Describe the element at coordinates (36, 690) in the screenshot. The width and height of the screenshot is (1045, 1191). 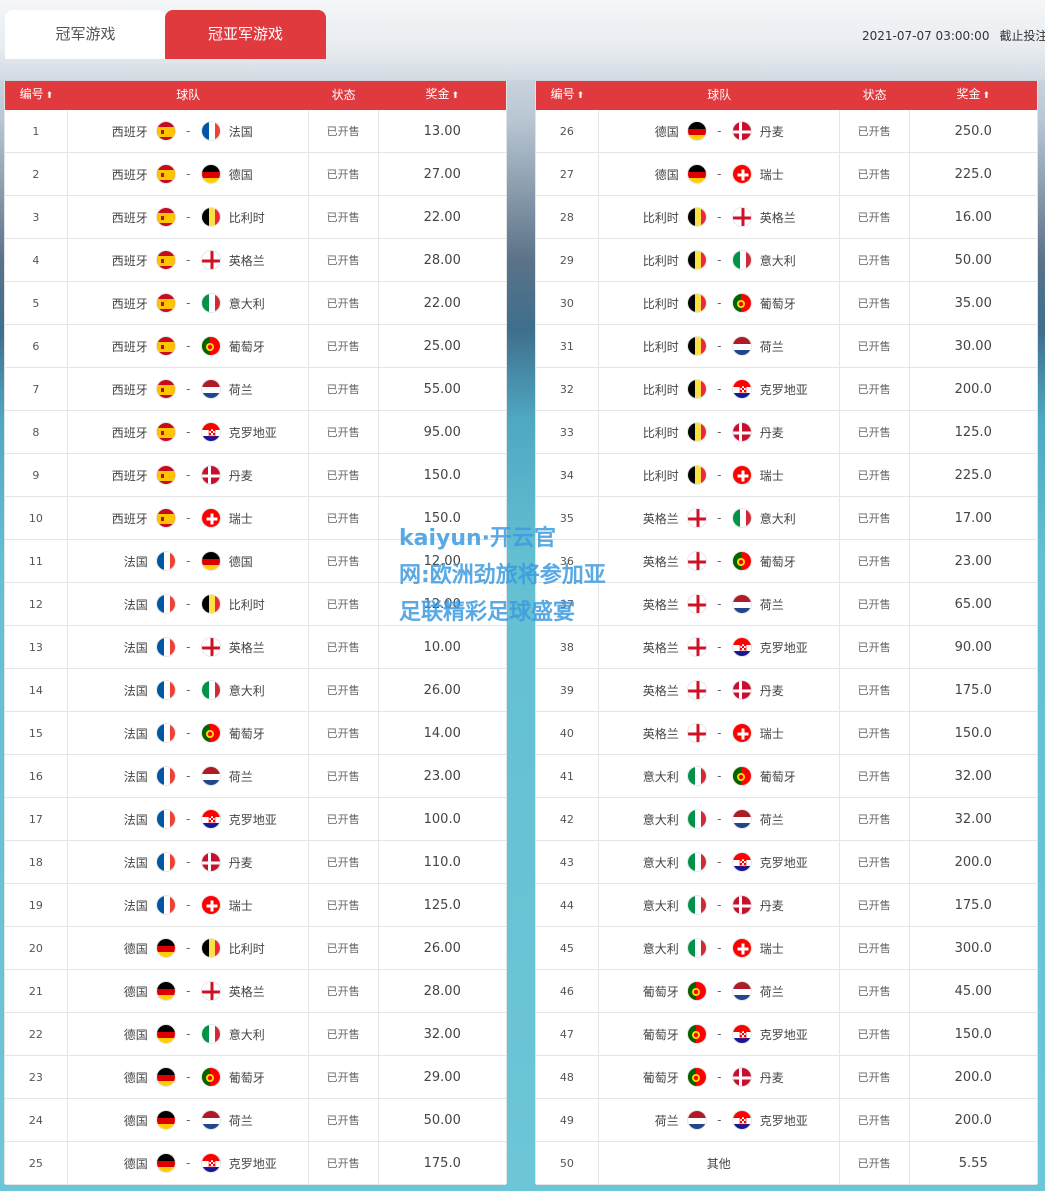
I see `row-id: 14` at that location.